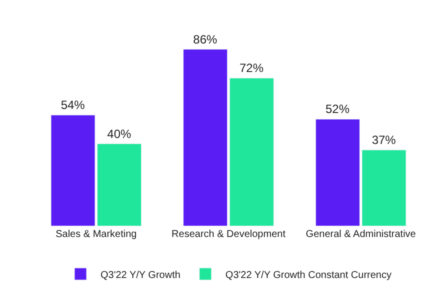 The width and height of the screenshot is (447, 300). What do you see at coordinates (229, 234) in the screenshot?
I see `x-tick-label: Research & Development` at bounding box center [229, 234].